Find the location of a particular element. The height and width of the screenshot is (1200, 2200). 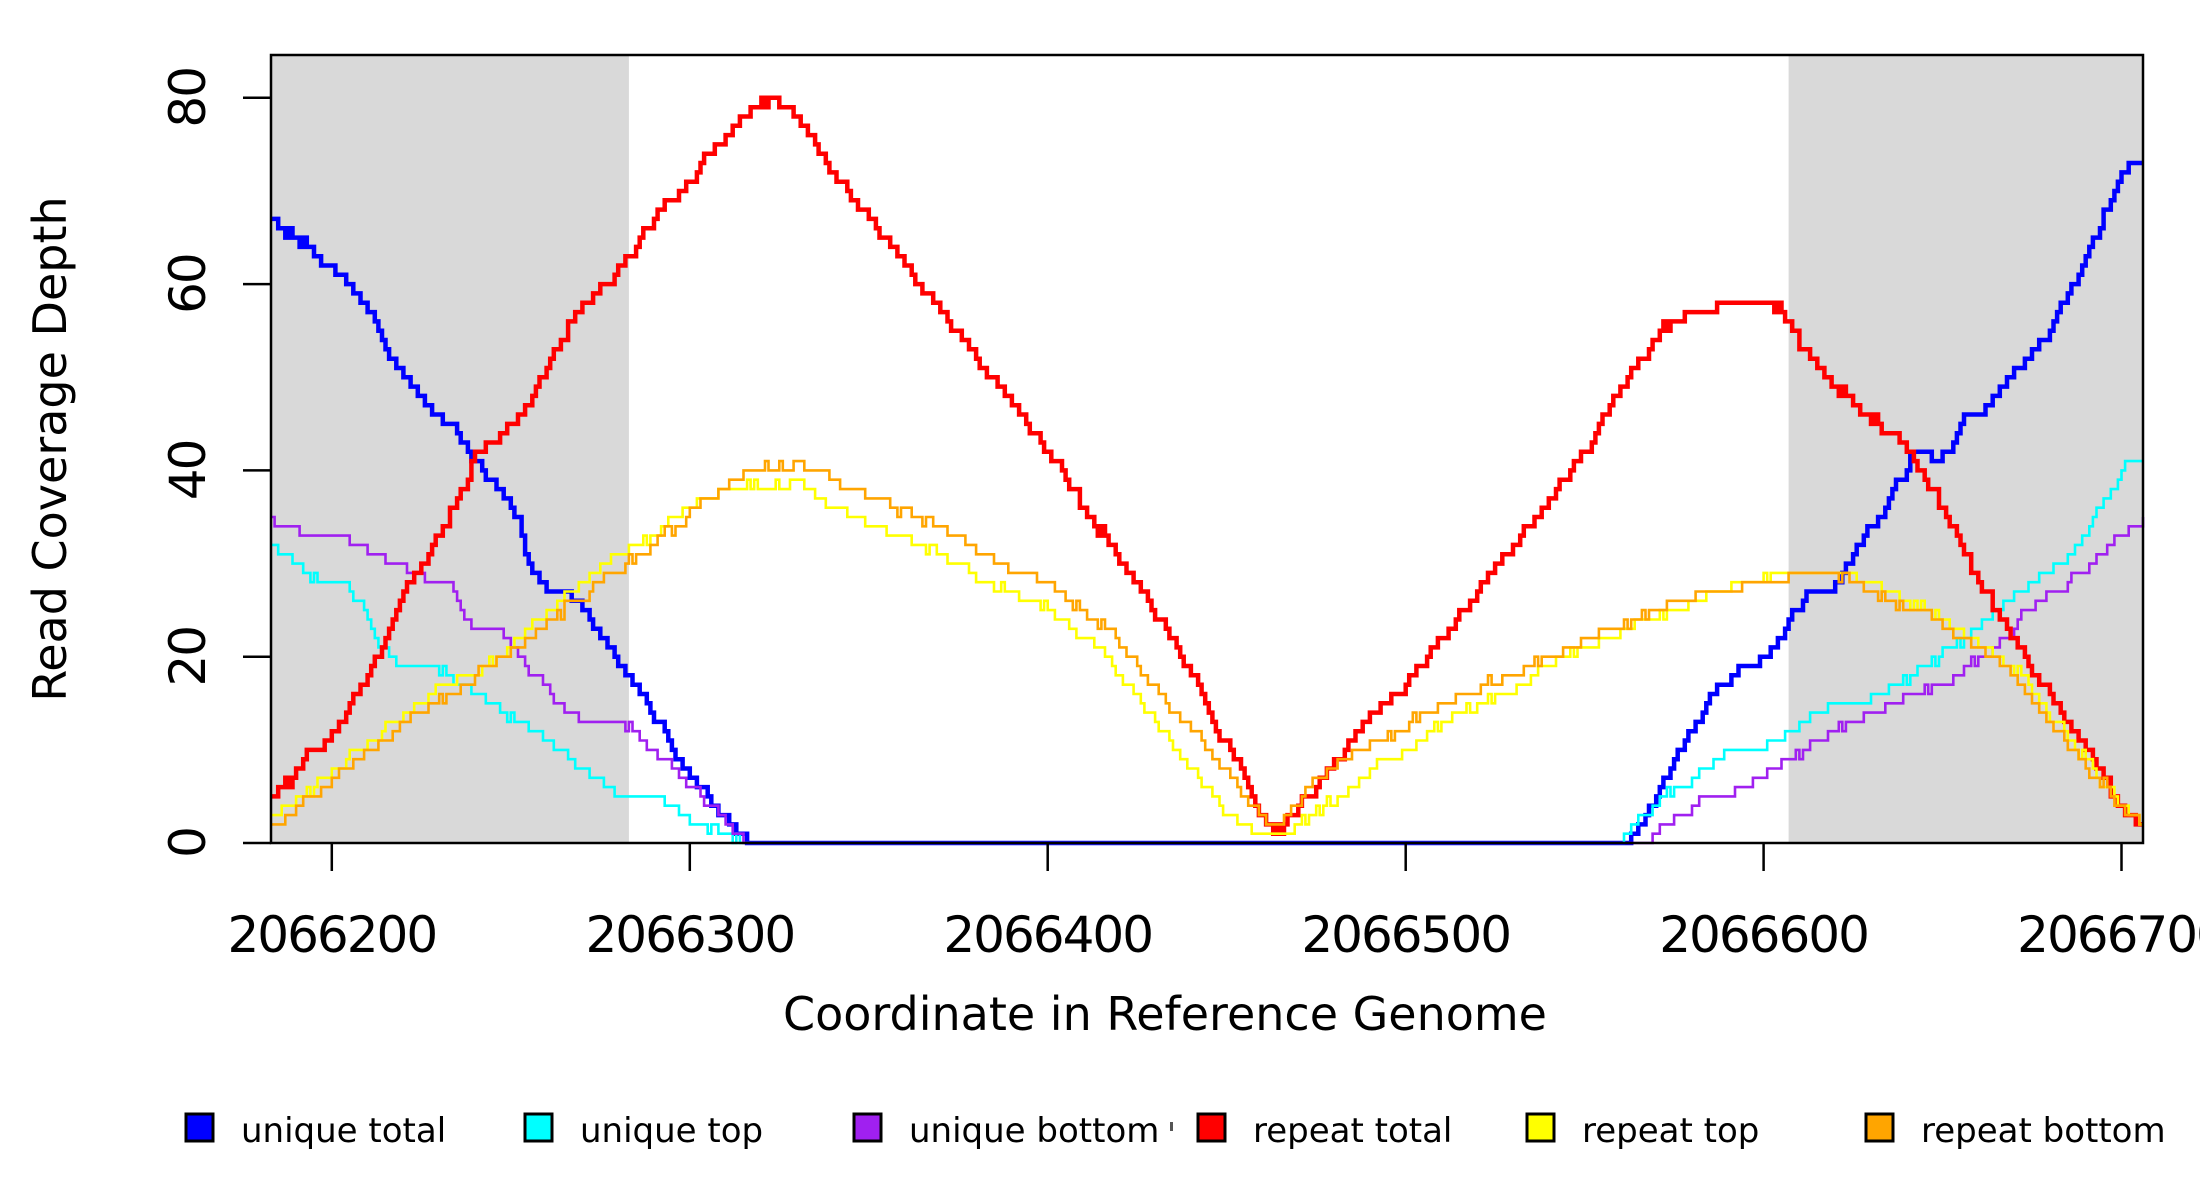

legend-swatch-unique-top is located at coordinates (538, 1127).